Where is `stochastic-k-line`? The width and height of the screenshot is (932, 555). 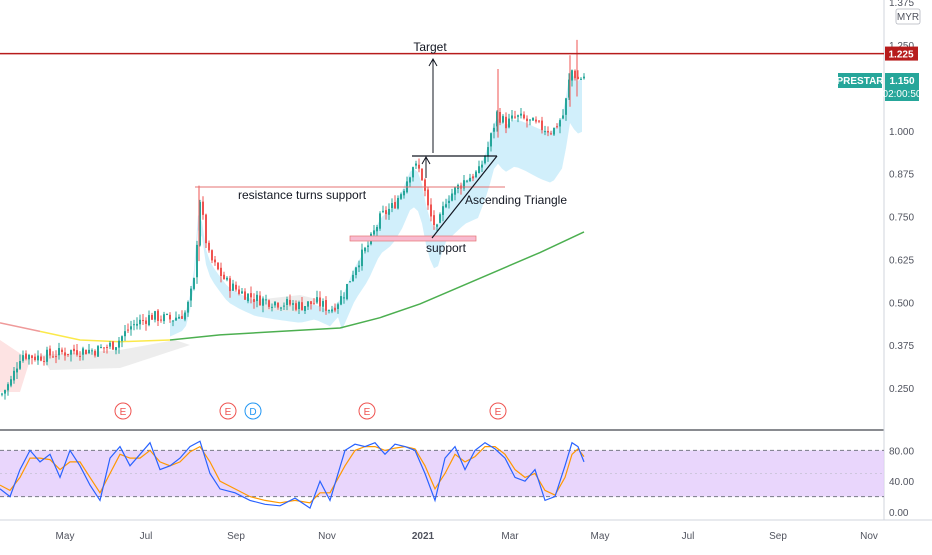 stochastic-k-line is located at coordinates (292, 475).